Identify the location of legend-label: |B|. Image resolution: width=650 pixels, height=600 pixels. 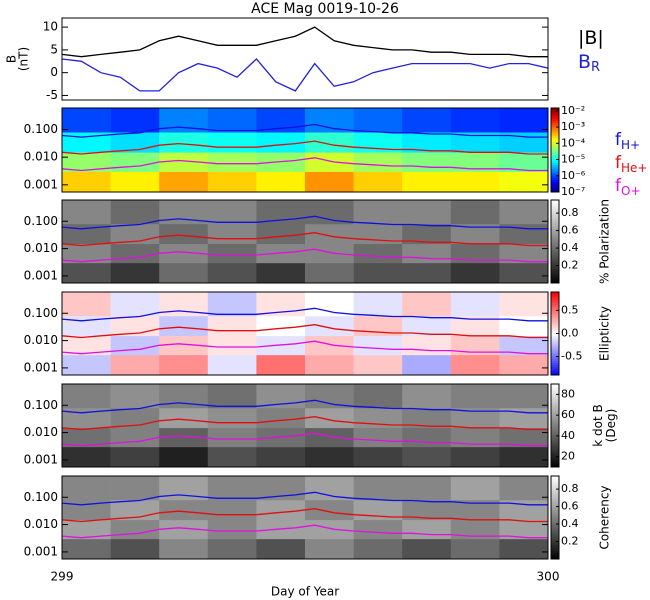
(591, 38).